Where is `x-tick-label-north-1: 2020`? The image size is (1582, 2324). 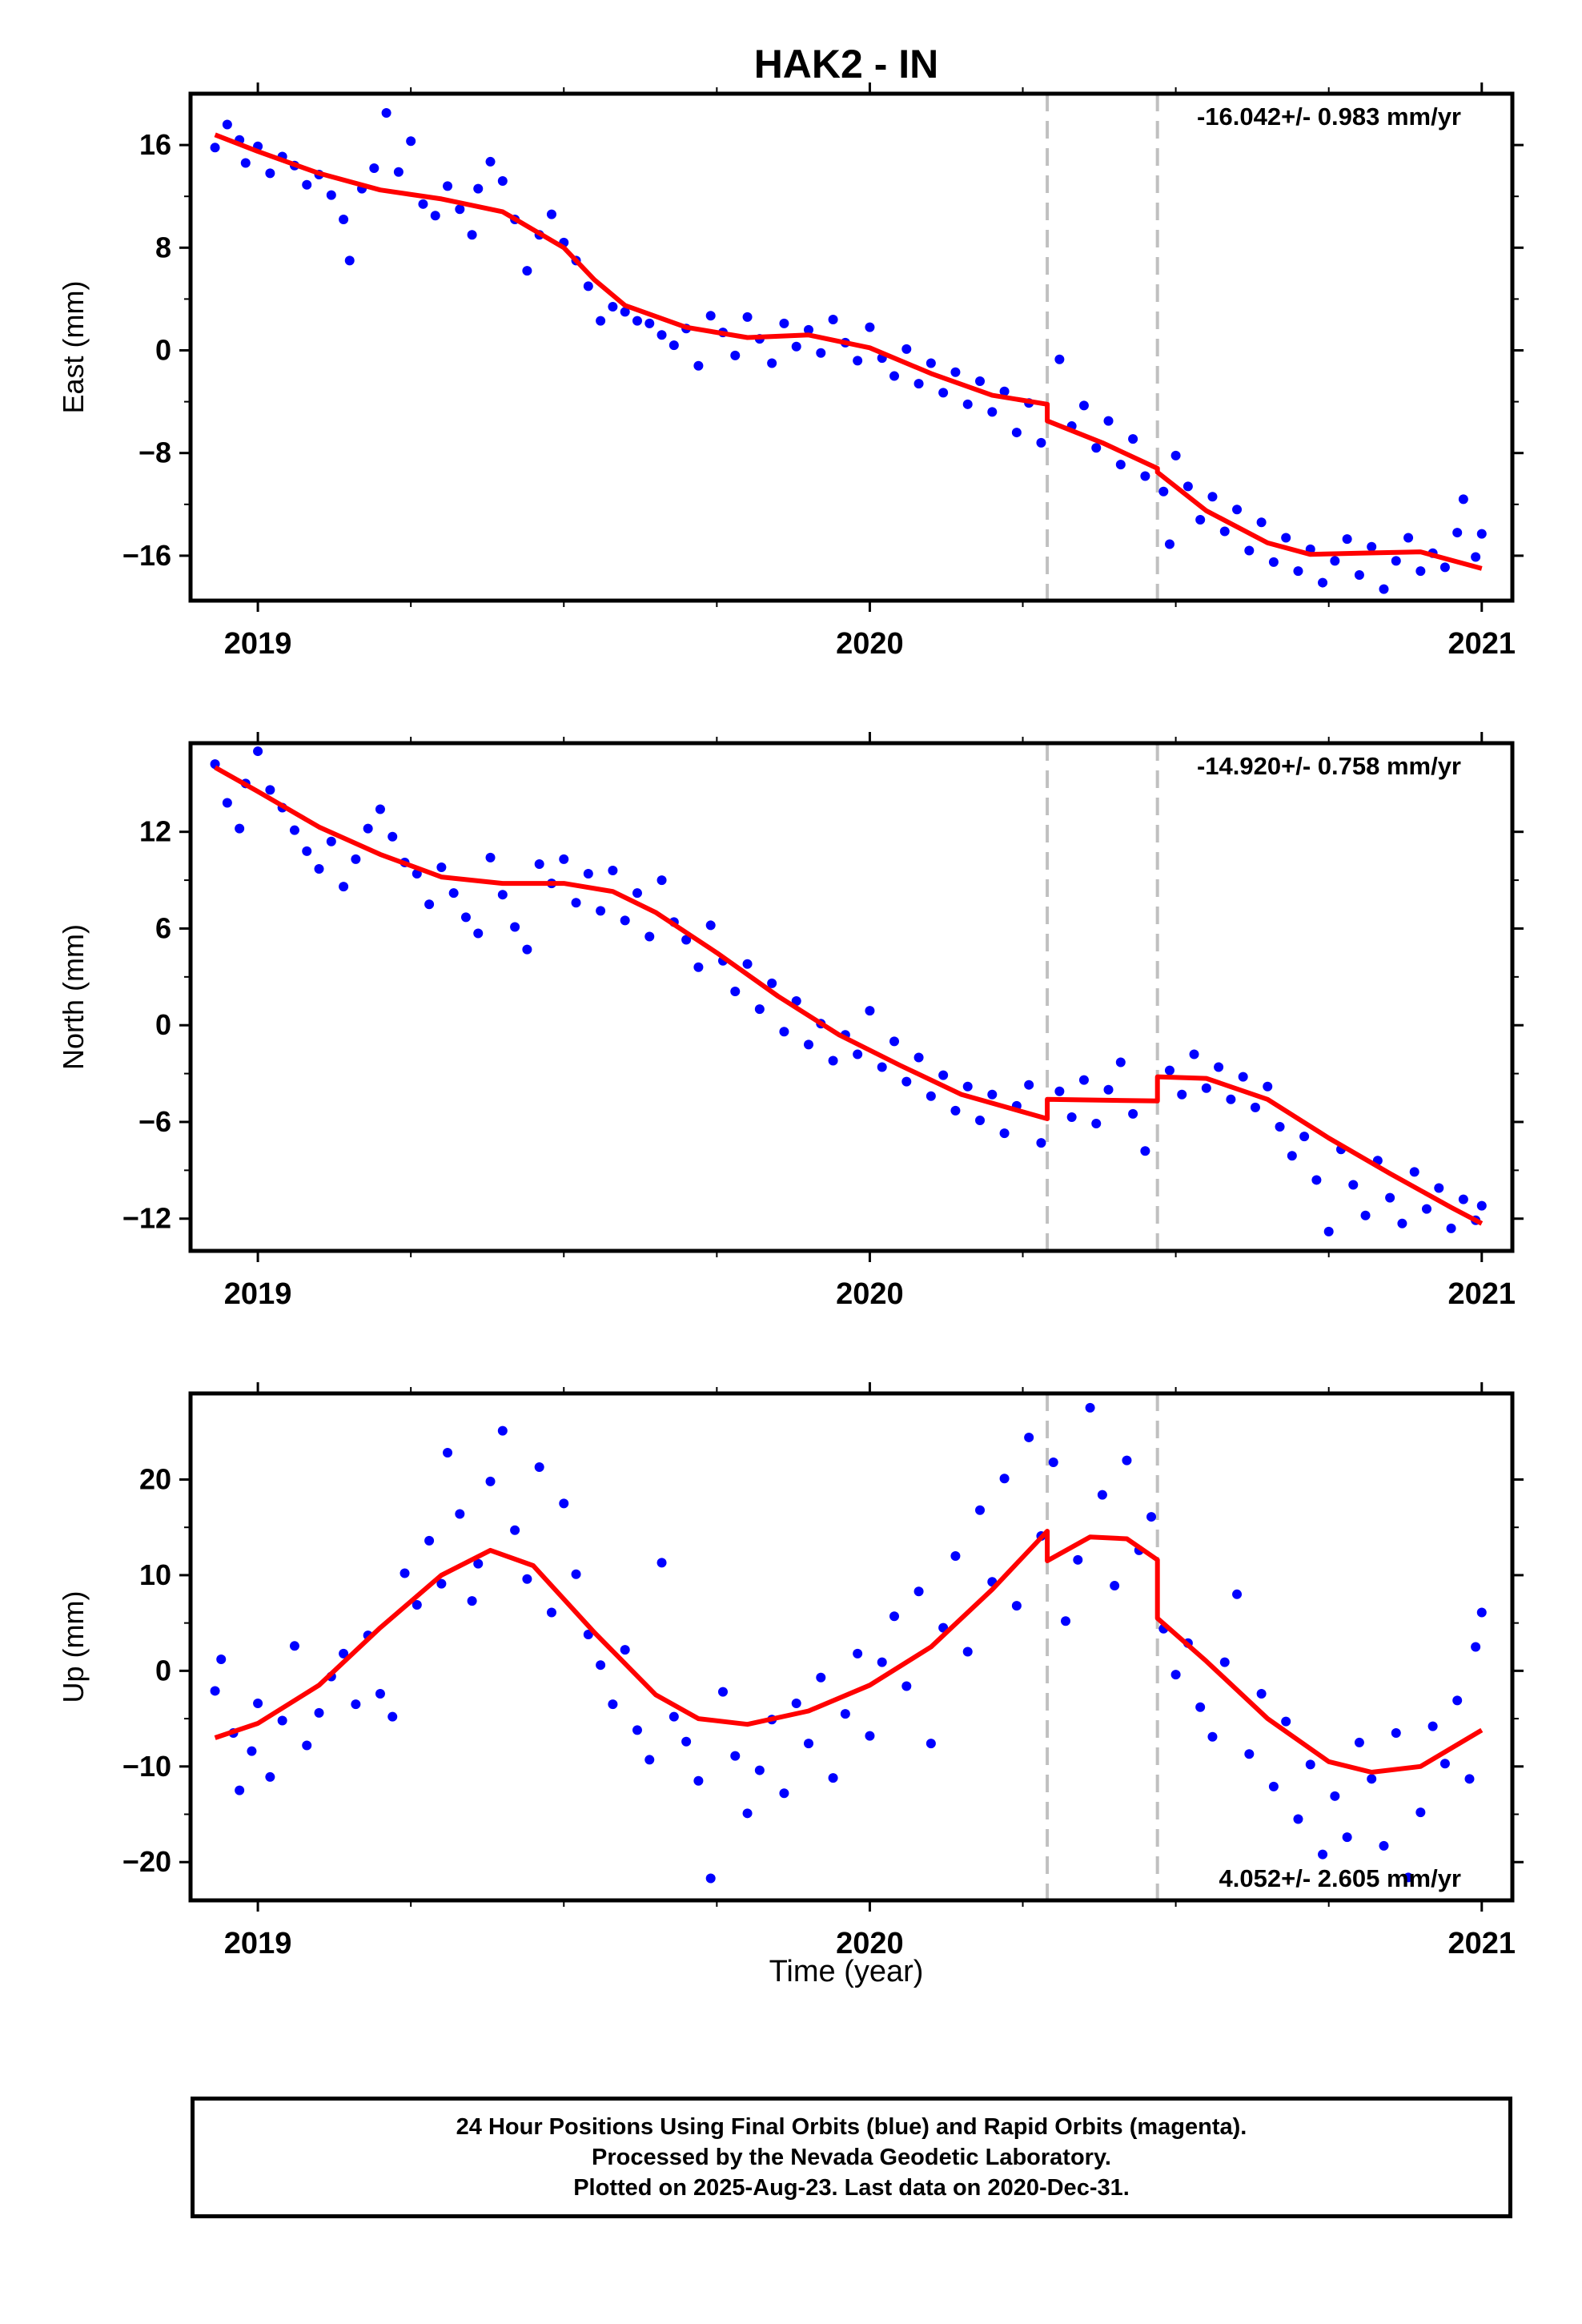
x-tick-label-north-1: 2020 is located at coordinates (870, 1294).